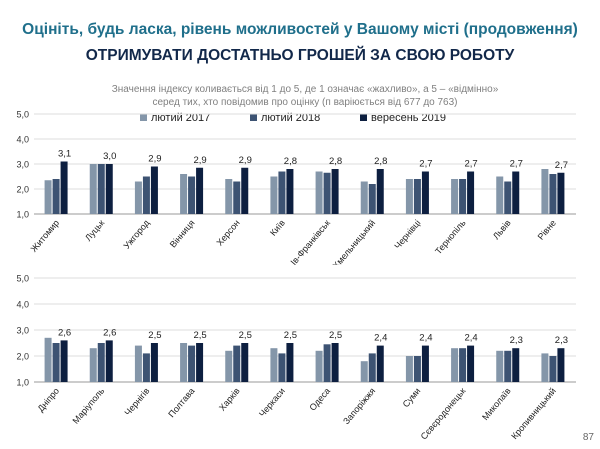 The height and width of the screenshot is (449, 600). I want to click on x-tick-label: Рівне, so click(547, 230).